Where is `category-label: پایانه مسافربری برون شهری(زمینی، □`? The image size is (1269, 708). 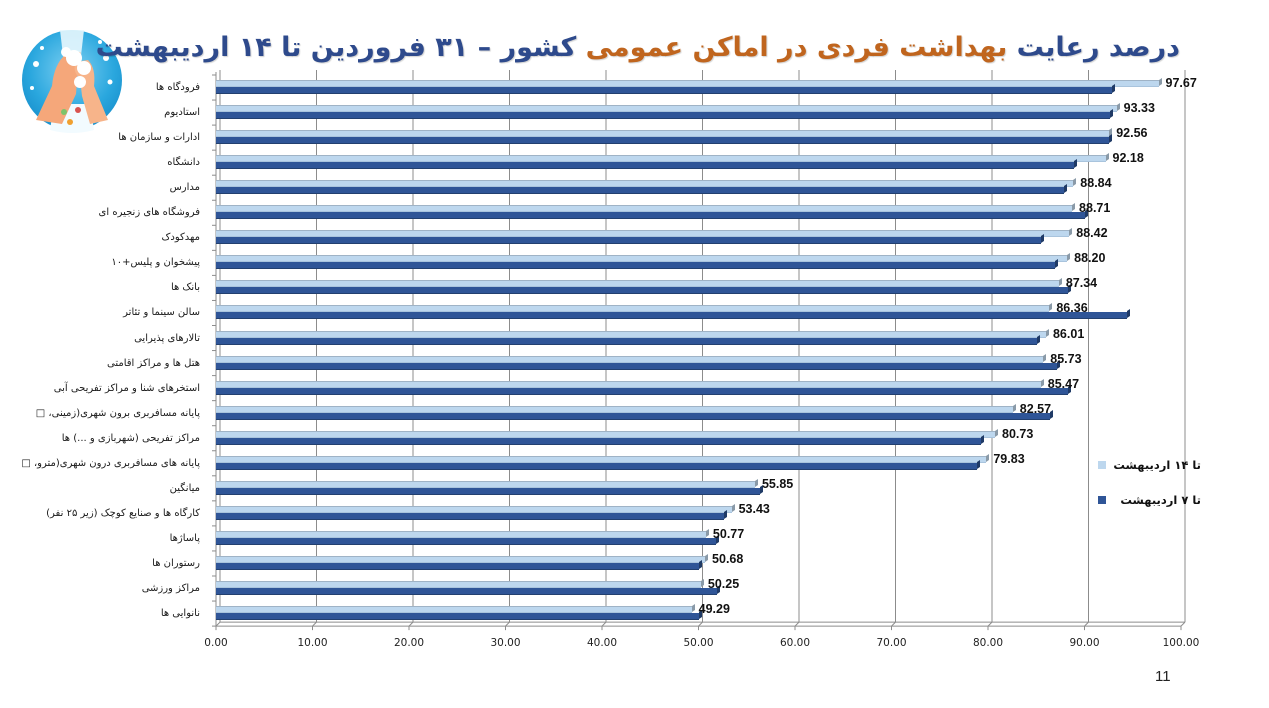
category-label: پایانه مسافربری برون شهری(زمینی، □ is located at coordinates (117, 413).